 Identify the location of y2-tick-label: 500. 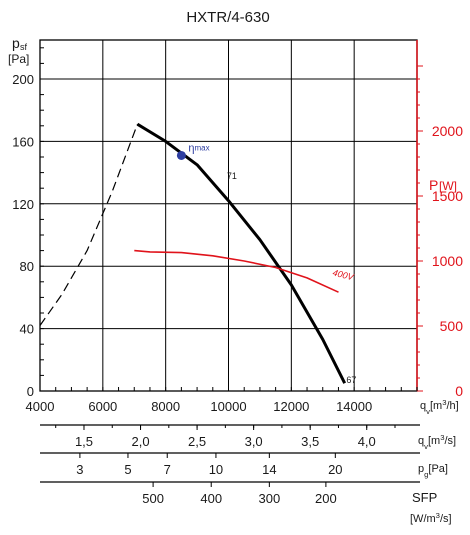
(452, 326).